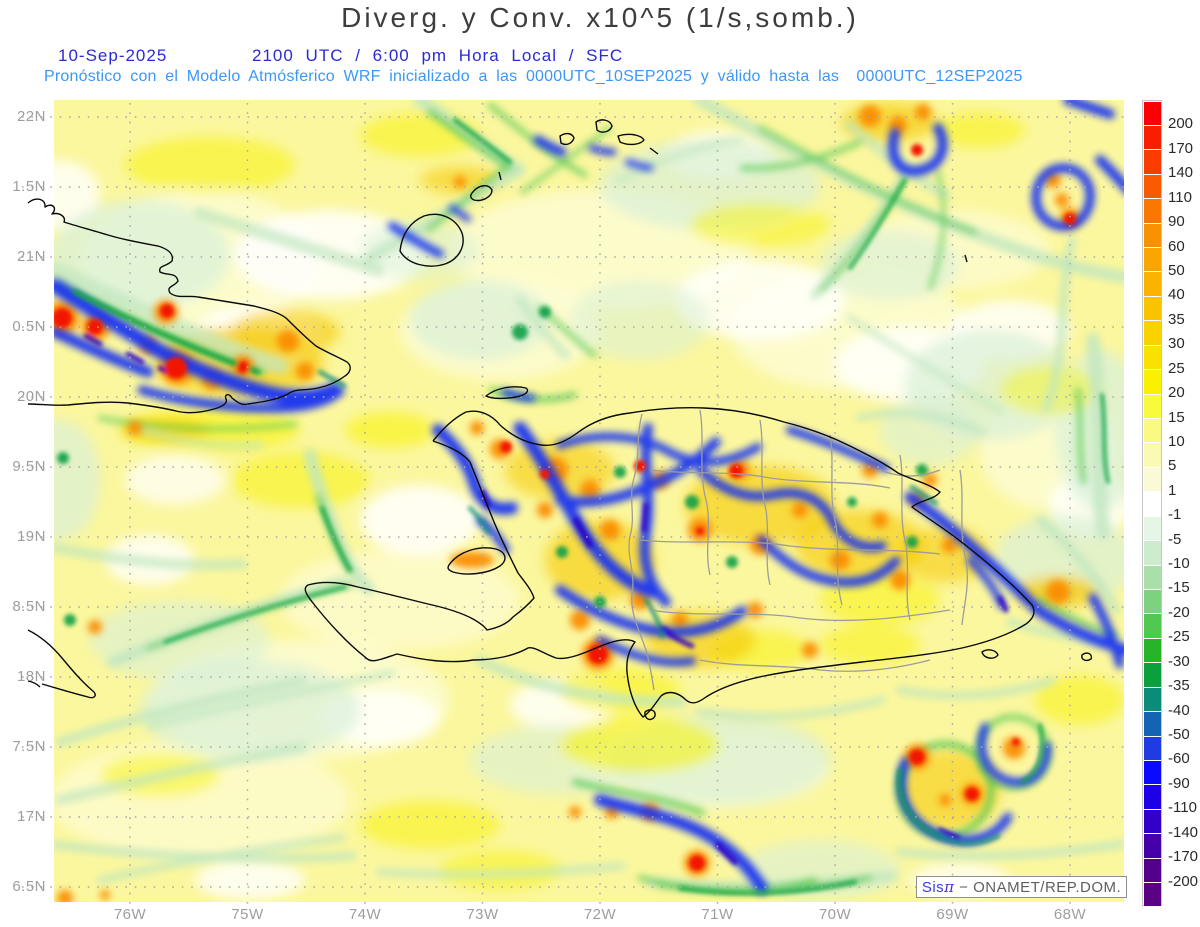 This screenshot has width=1200, height=927. What do you see at coordinates (29, 186) in the screenshot?
I see `lat-label: 1.5N` at bounding box center [29, 186].